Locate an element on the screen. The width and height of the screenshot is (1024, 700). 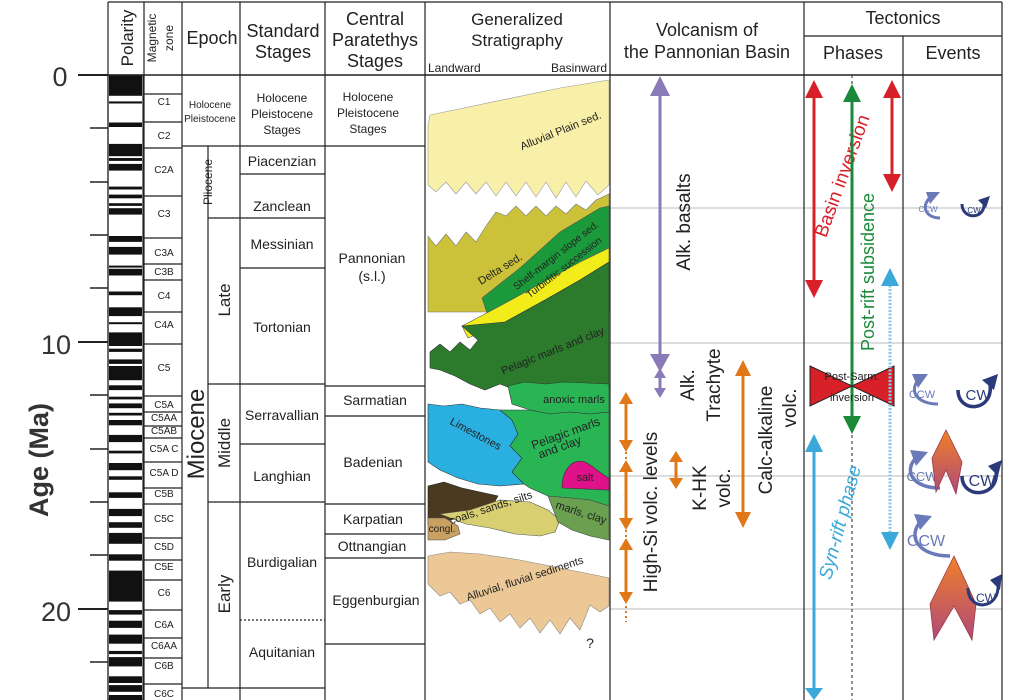
header-magnetic-2: zone is located at coordinates (169, 38).